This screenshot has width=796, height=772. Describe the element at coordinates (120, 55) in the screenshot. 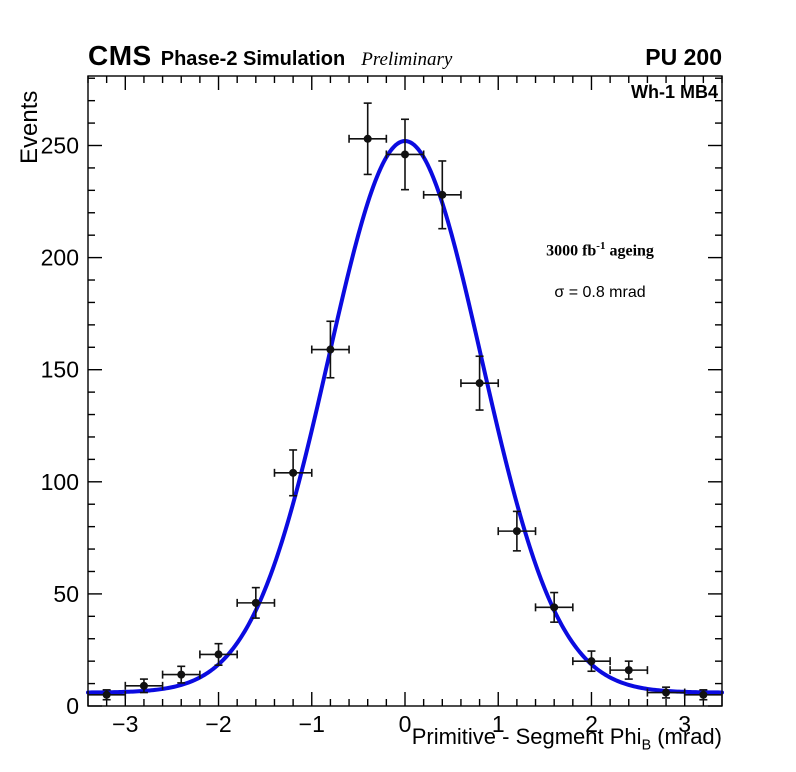

I see `experiment-label: CMS` at that location.